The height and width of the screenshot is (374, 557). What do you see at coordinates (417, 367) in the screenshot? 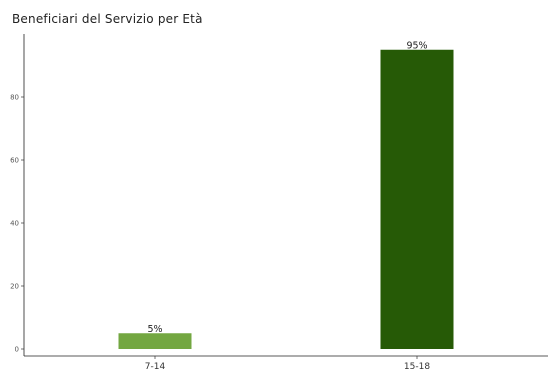
I see `x-tick-label: 15-18` at bounding box center [417, 367].